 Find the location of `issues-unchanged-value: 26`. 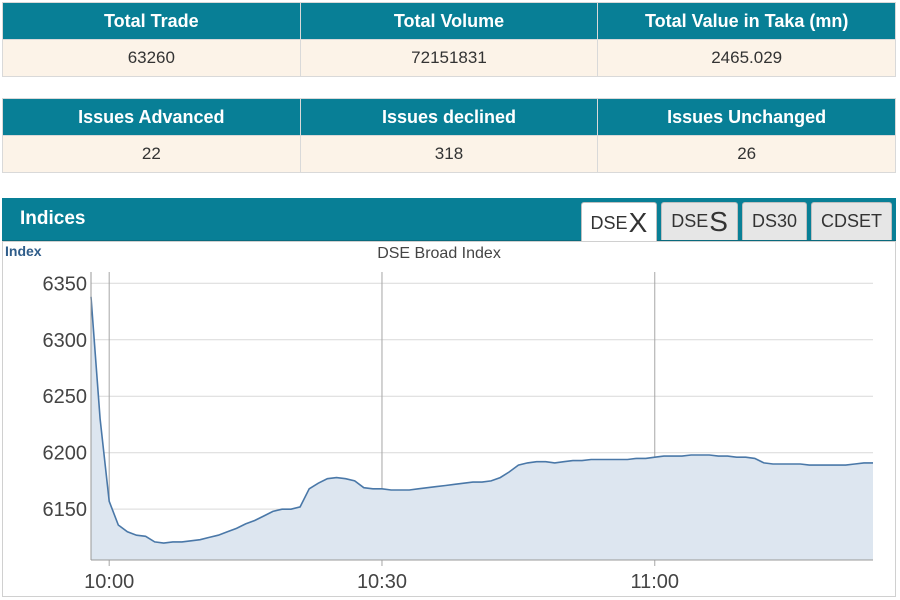

issues-unchanged-value: 26 is located at coordinates (746, 154).